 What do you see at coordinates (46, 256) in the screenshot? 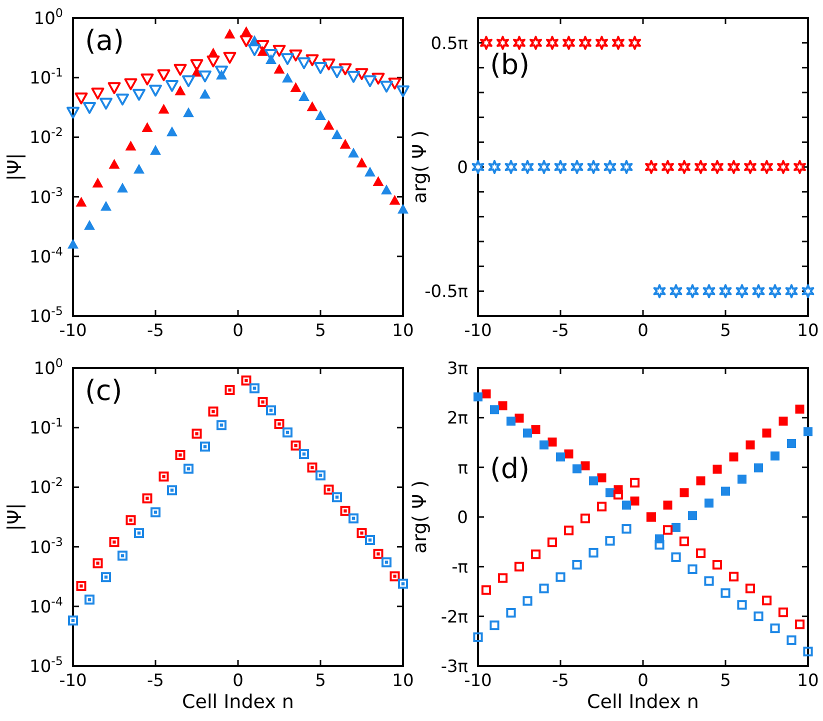
I see `y-tick-label: 10$^{-4}$` at bounding box center [46, 256].